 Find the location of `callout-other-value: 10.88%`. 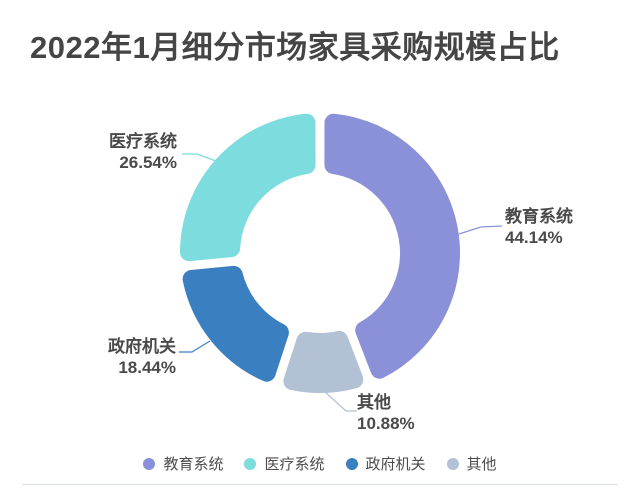

callout-other-value: 10.88% is located at coordinates (386, 423).